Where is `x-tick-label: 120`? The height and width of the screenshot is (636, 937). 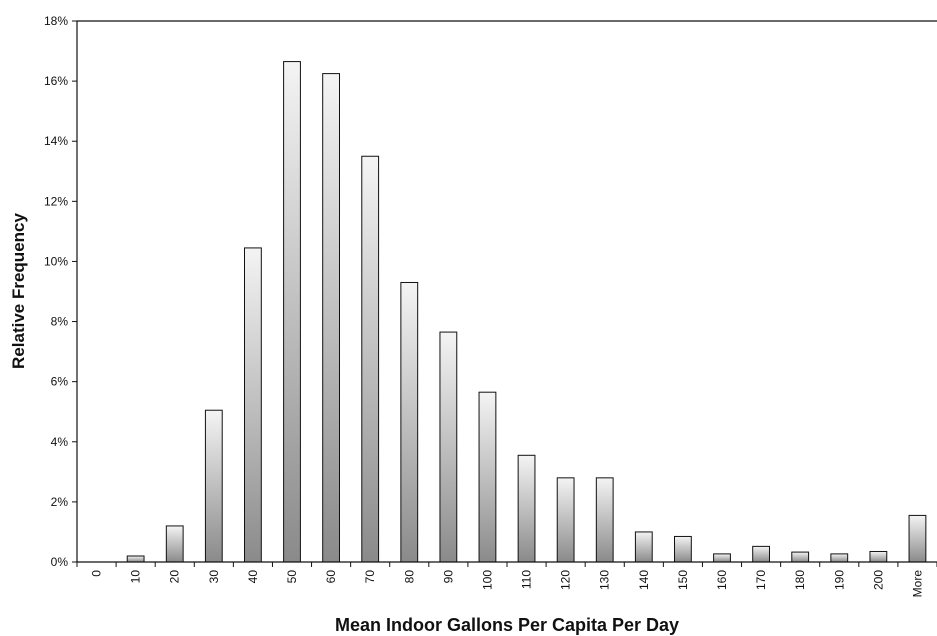 x-tick-label: 120 is located at coordinates (566, 580).